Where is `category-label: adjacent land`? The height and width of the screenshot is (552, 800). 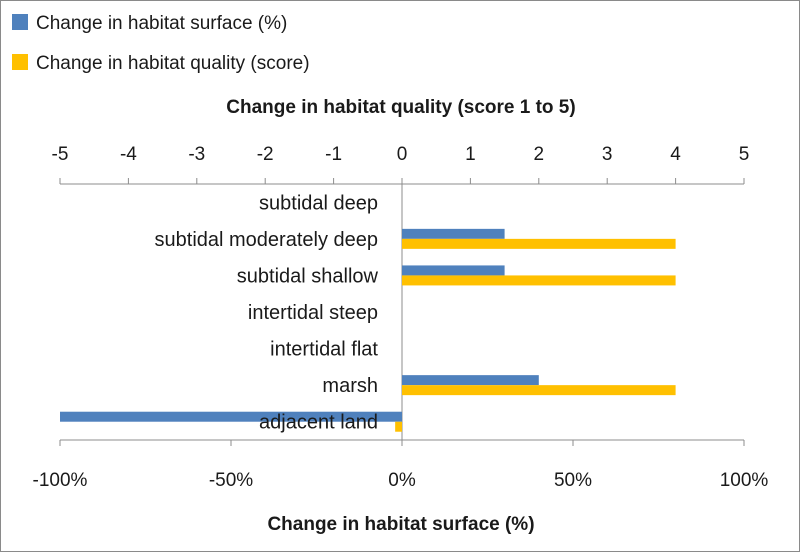
category-label: adjacent land is located at coordinates (318, 423).